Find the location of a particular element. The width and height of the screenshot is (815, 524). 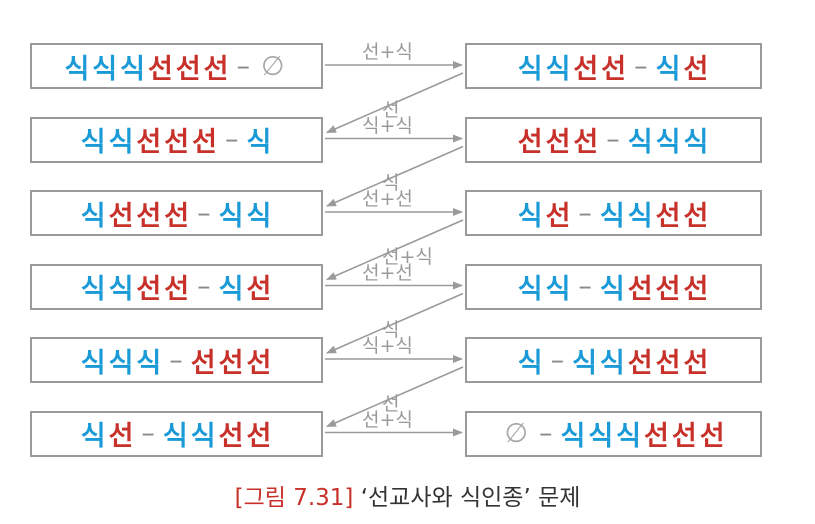

state-box: 식 선 선 선 – 식 식 is located at coordinates (176, 213).